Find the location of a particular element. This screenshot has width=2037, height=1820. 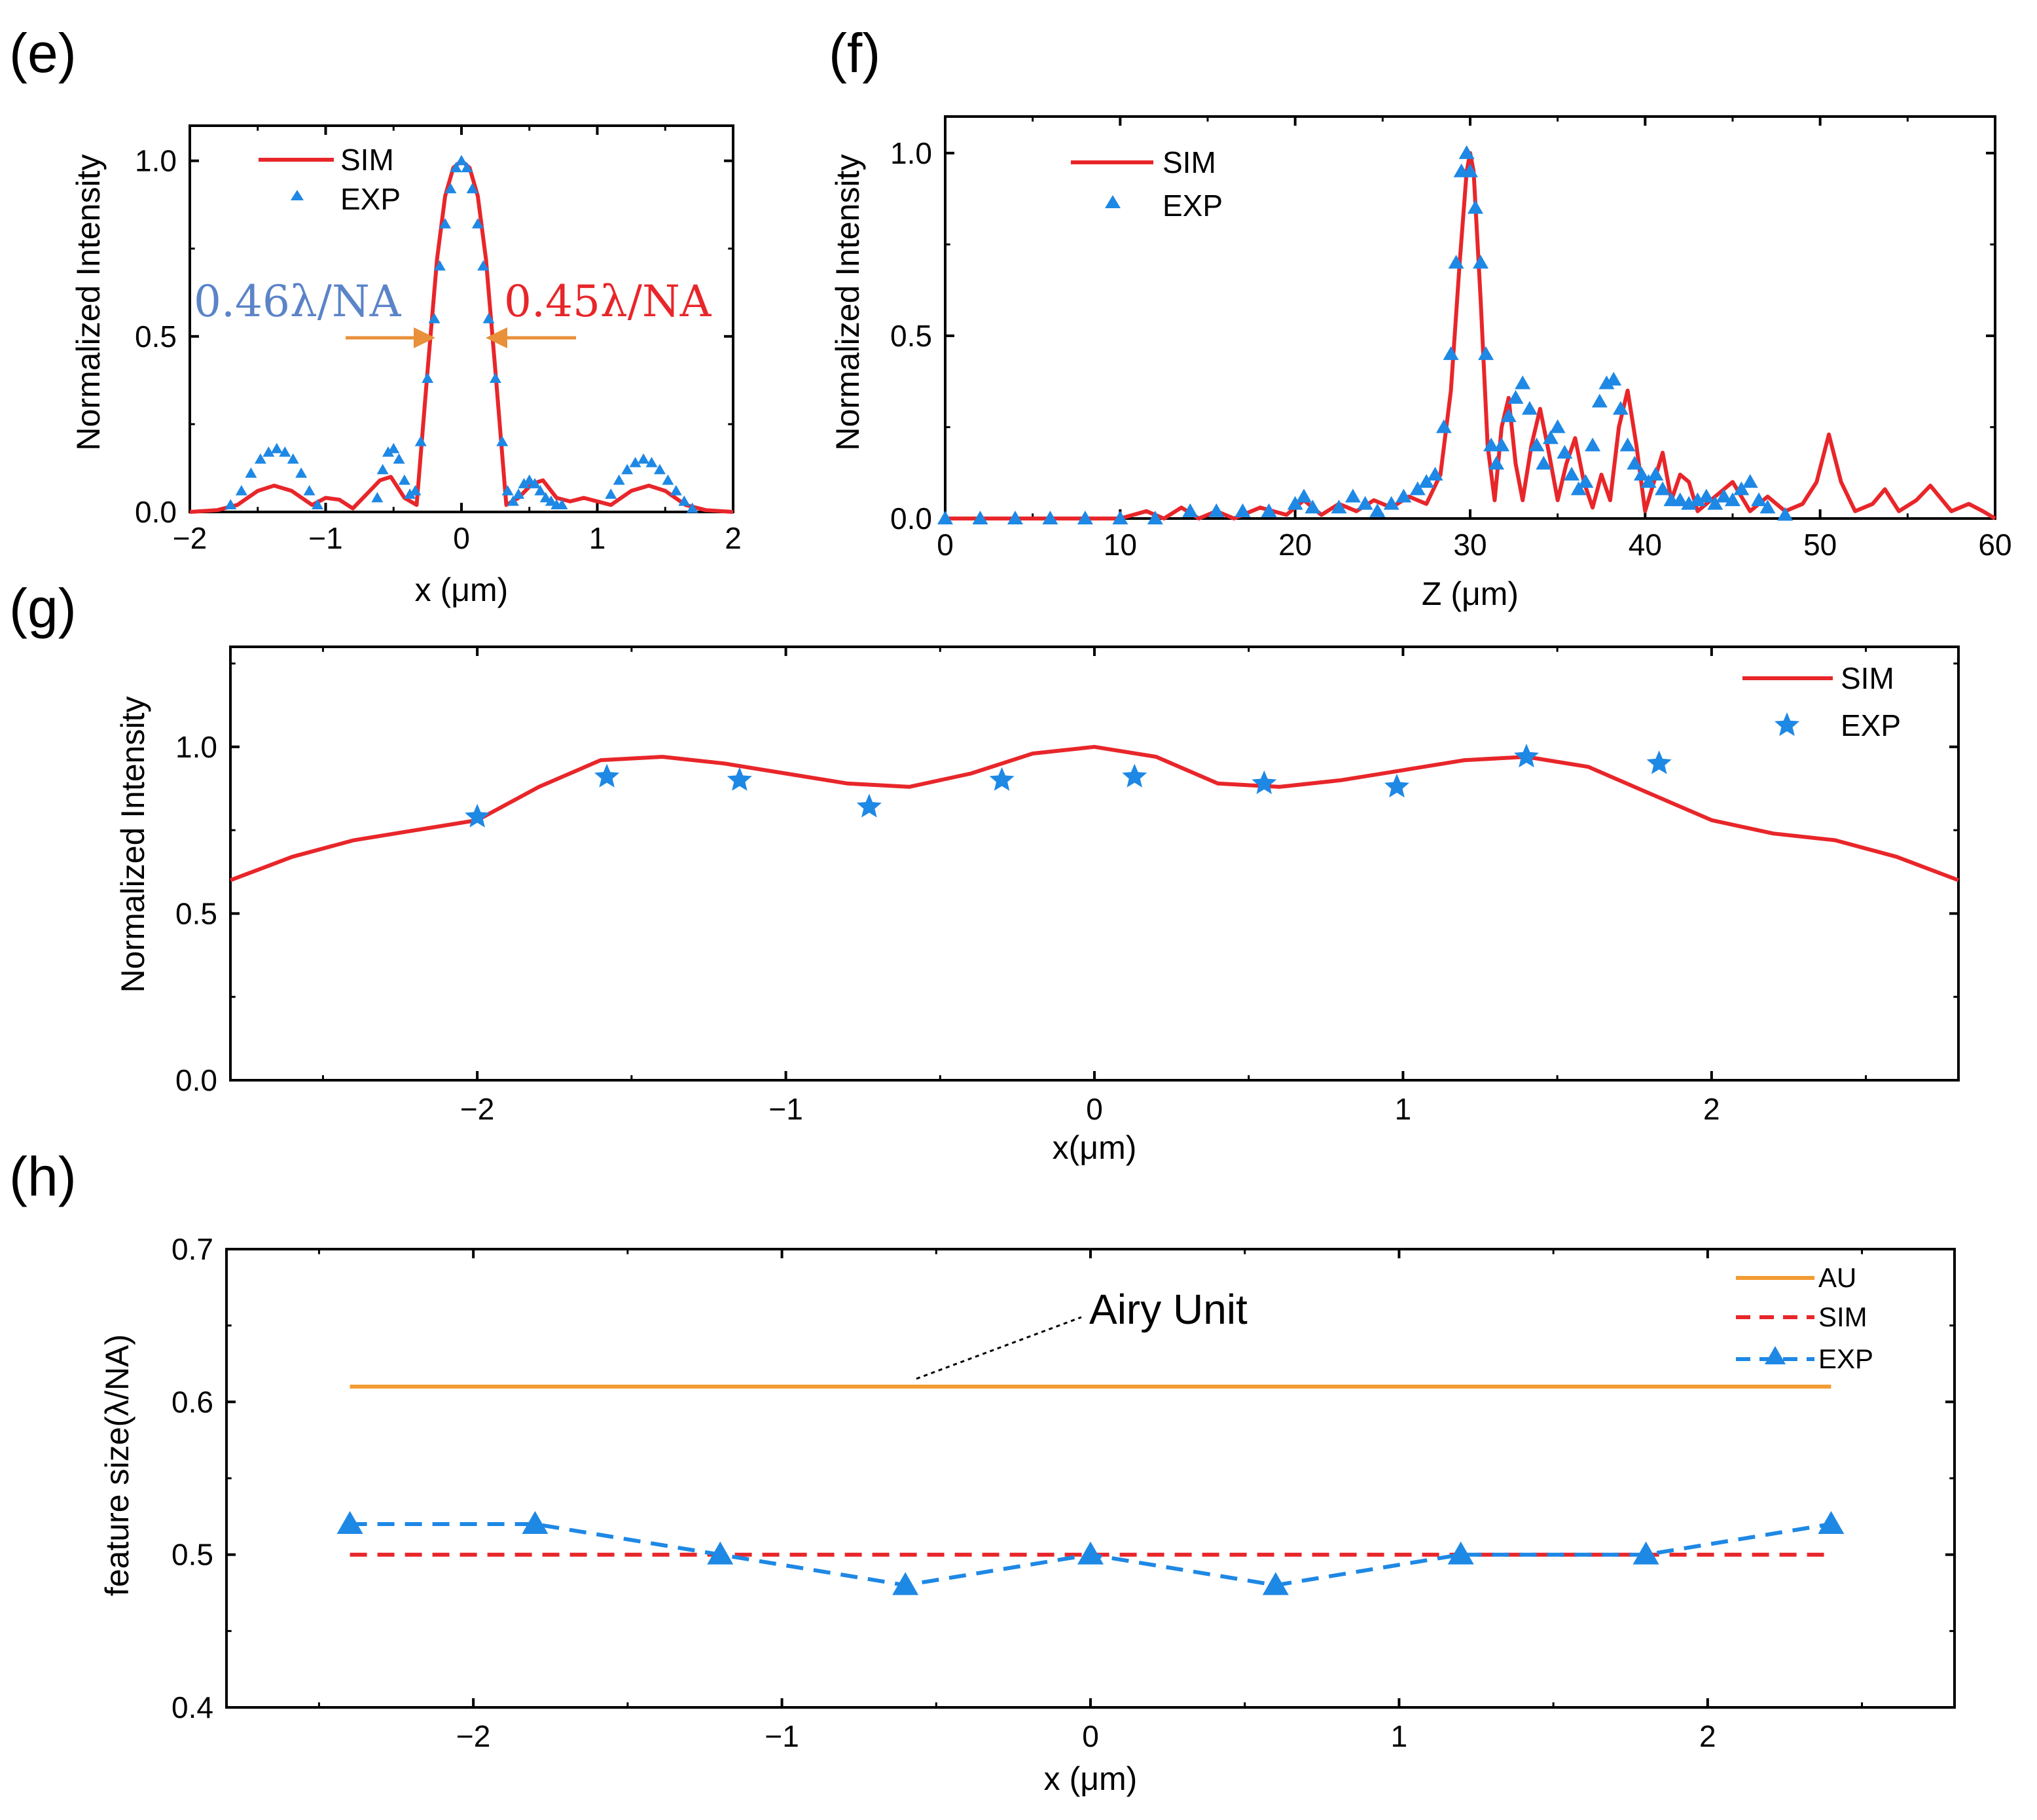

g-legend-exp-label: EXP is located at coordinates (1871, 725).